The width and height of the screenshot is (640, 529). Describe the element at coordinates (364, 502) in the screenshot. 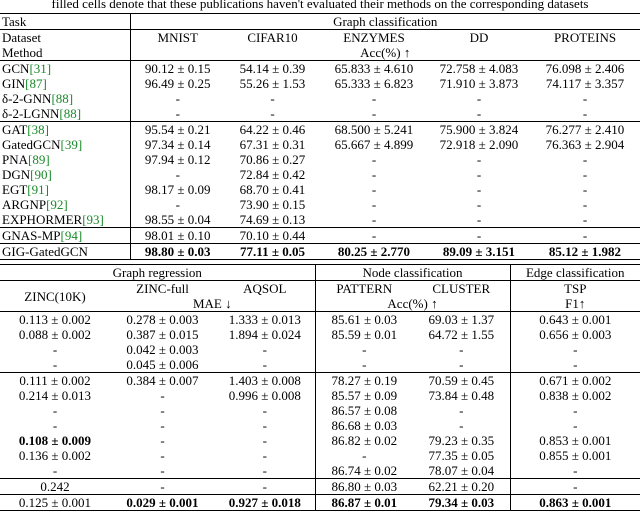

I see `result-cell: 86.87 ± 0.01` at that location.